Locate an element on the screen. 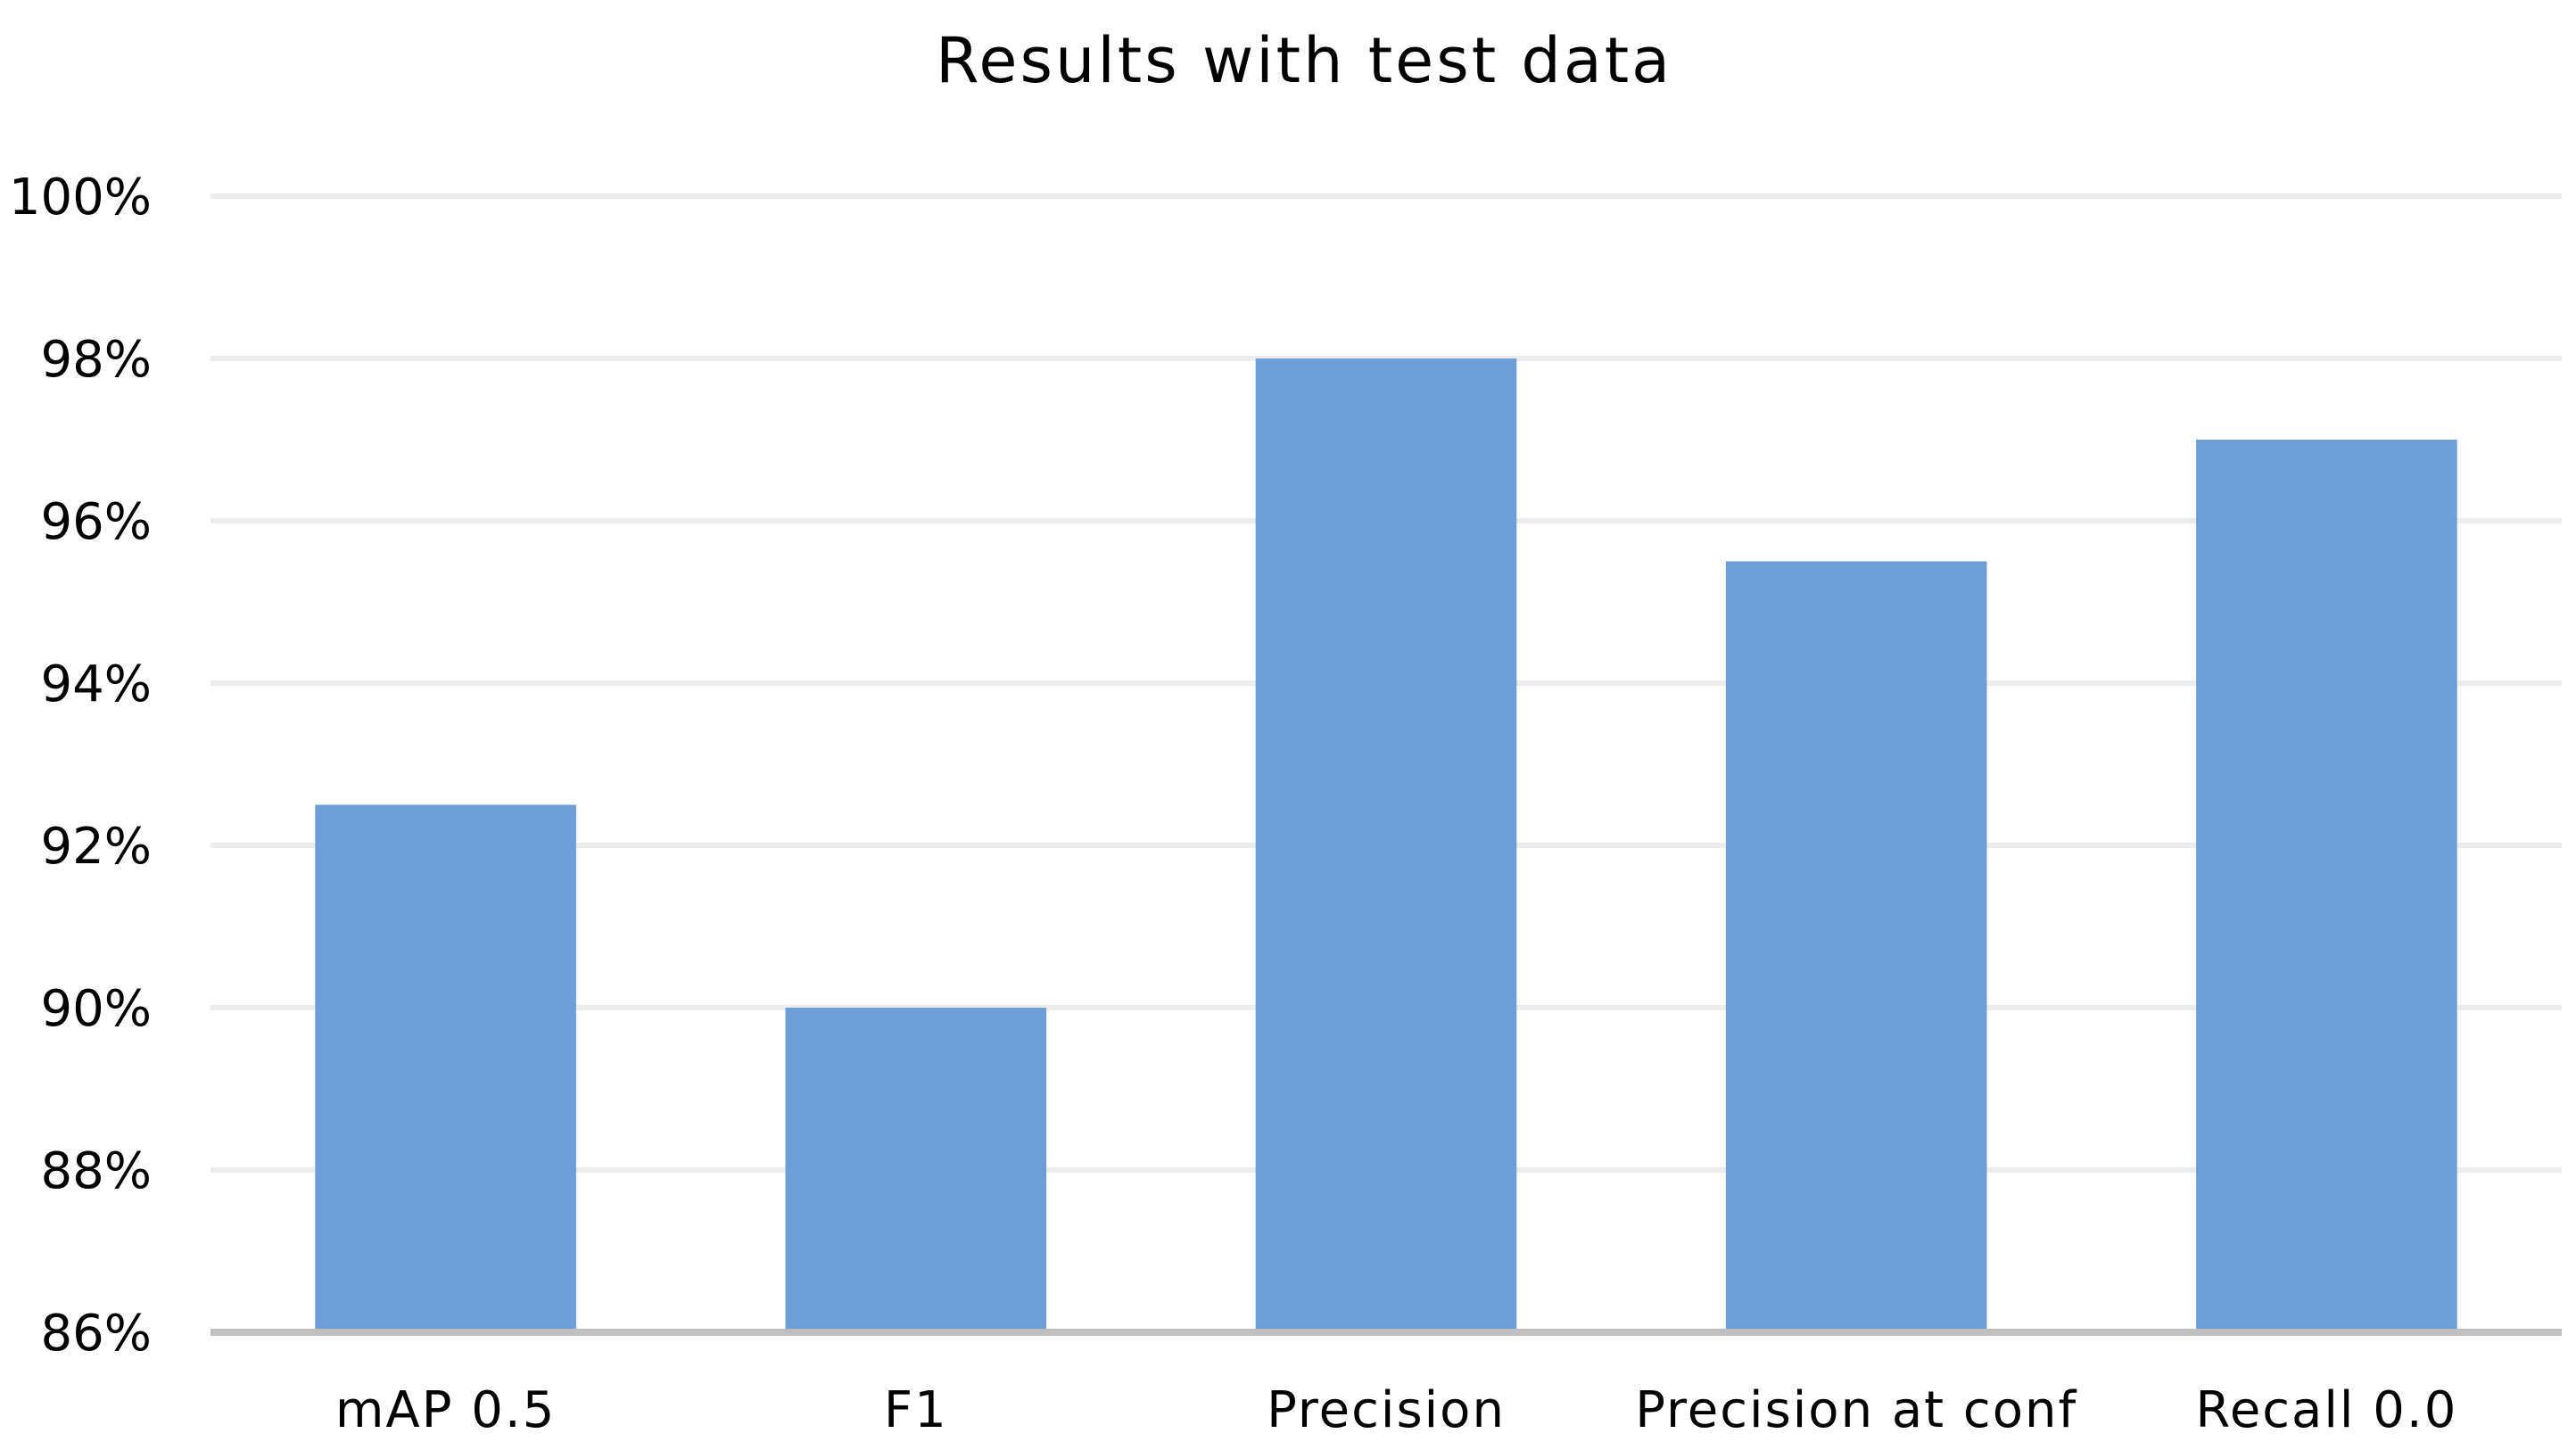 The height and width of the screenshot is (1450, 2576). y-tick-label: 96% is located at coordinates (97, 522).